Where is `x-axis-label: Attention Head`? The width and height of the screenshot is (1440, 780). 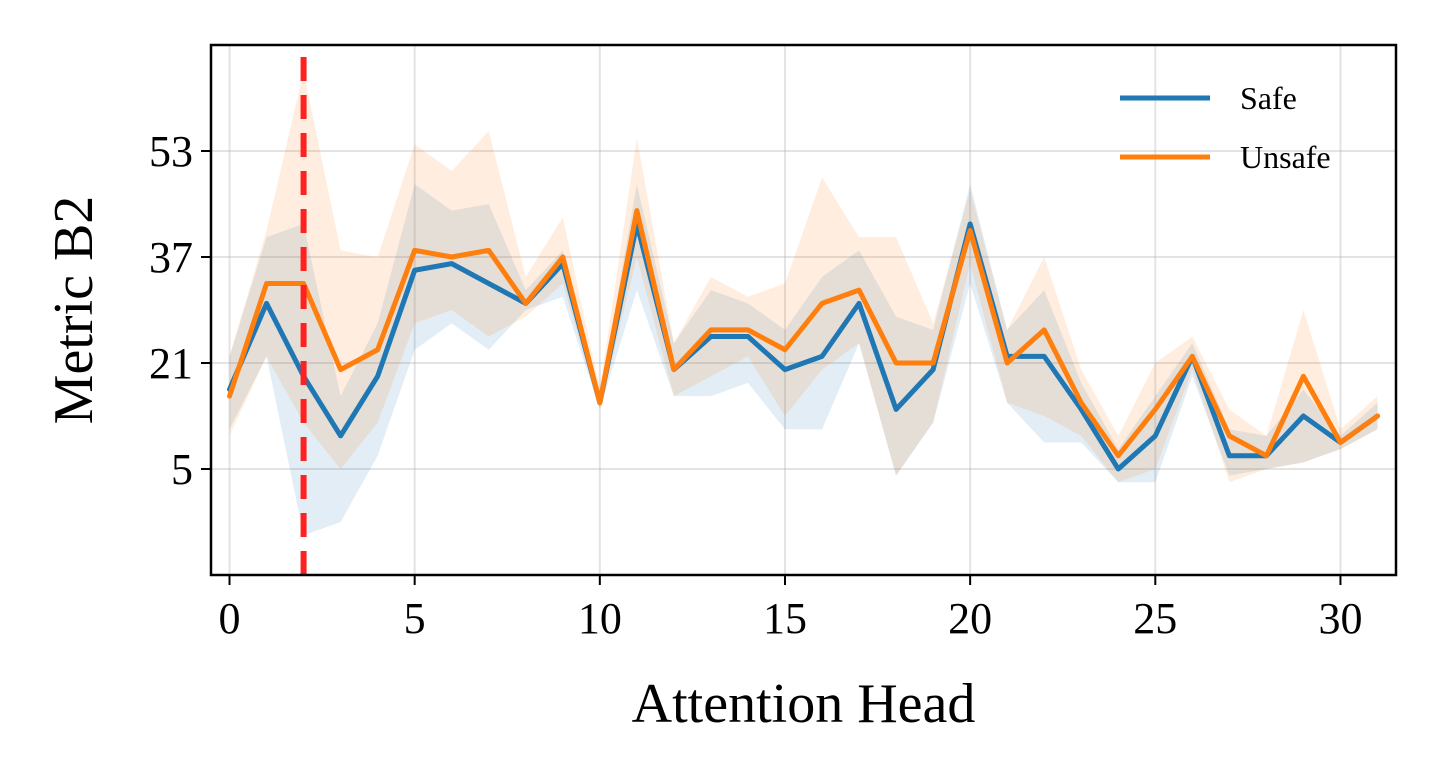 x-axis-label: Attention Head is located at coordinates (804, 704).